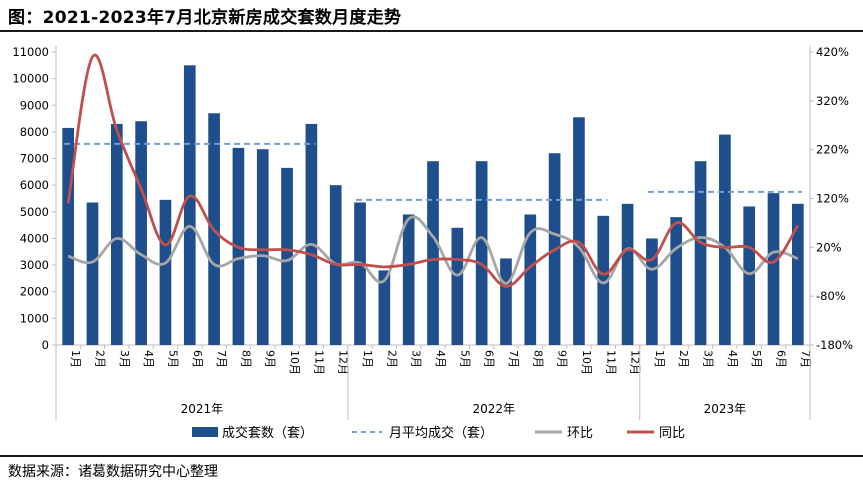 The image size is (863, 485). Describe the element at coordinates (832, 150) in the screenshot. I see `right-tick-label: 220%` at that location.